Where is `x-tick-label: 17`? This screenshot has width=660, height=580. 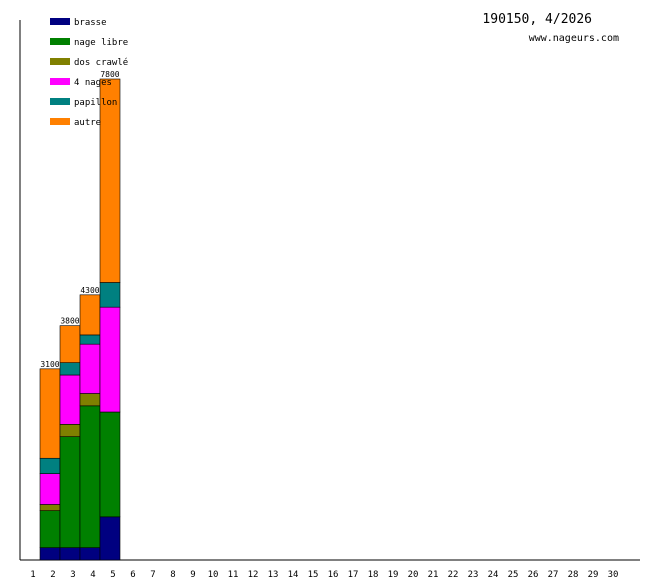
x-tick-label: 17 is located at coordinates (353, 575).